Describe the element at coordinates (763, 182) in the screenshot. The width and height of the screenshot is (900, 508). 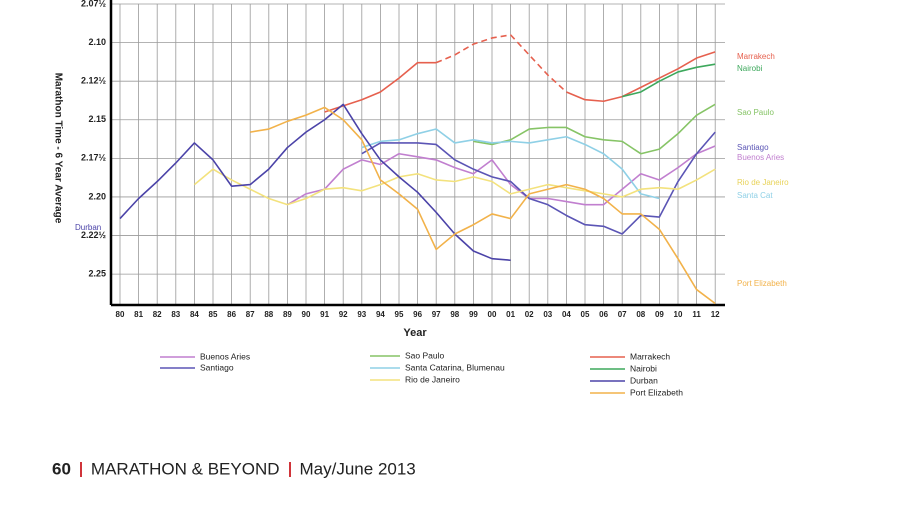
I see `series-annotation: Rio de Janeiro` at that location.